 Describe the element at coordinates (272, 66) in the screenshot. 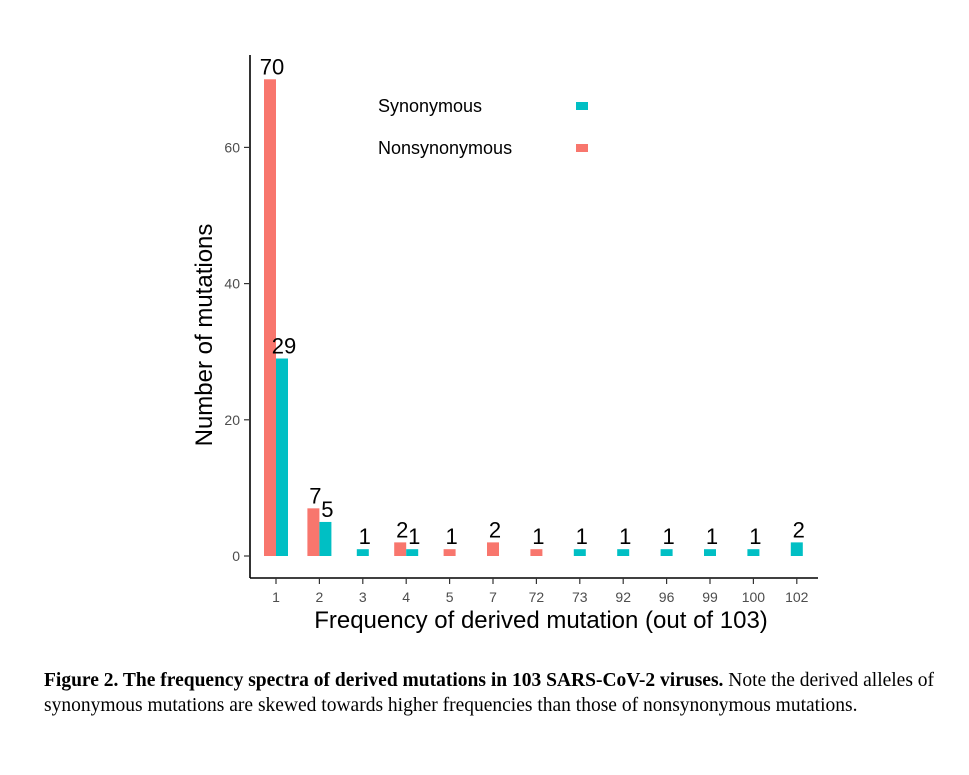

I see `bar-value-label: 70` at that location.